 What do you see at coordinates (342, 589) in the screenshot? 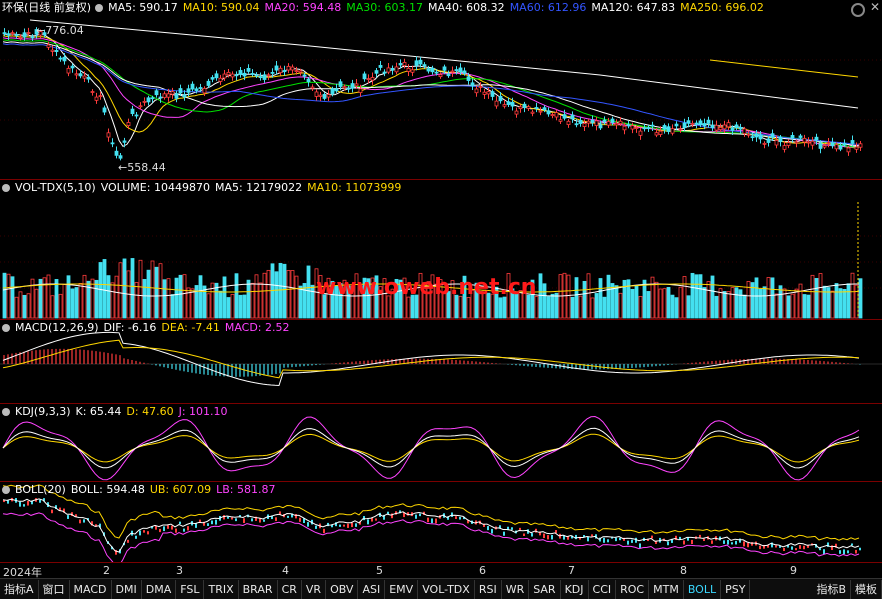
I see `tab-obv: OBV` at bounding box center [342, 589].